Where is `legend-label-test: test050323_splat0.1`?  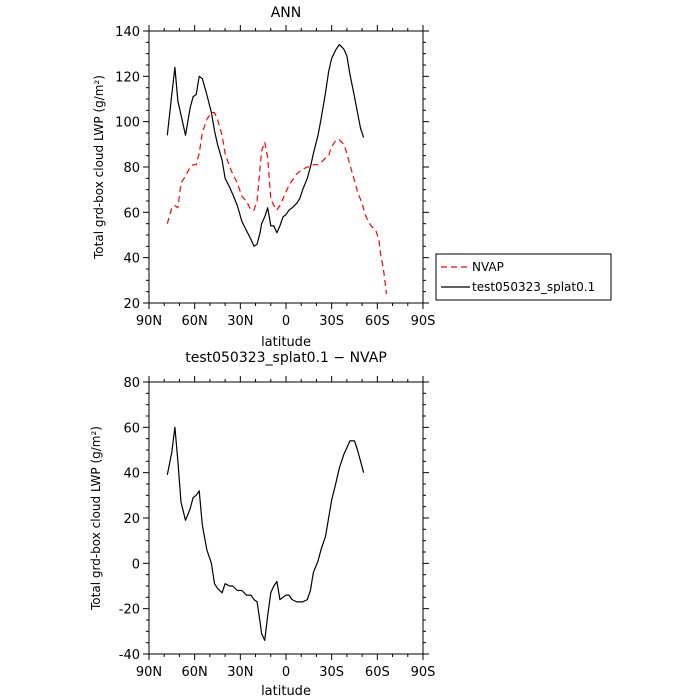 legend-label-test: test050323_splat0.1 is located at coordinates (533, 287).